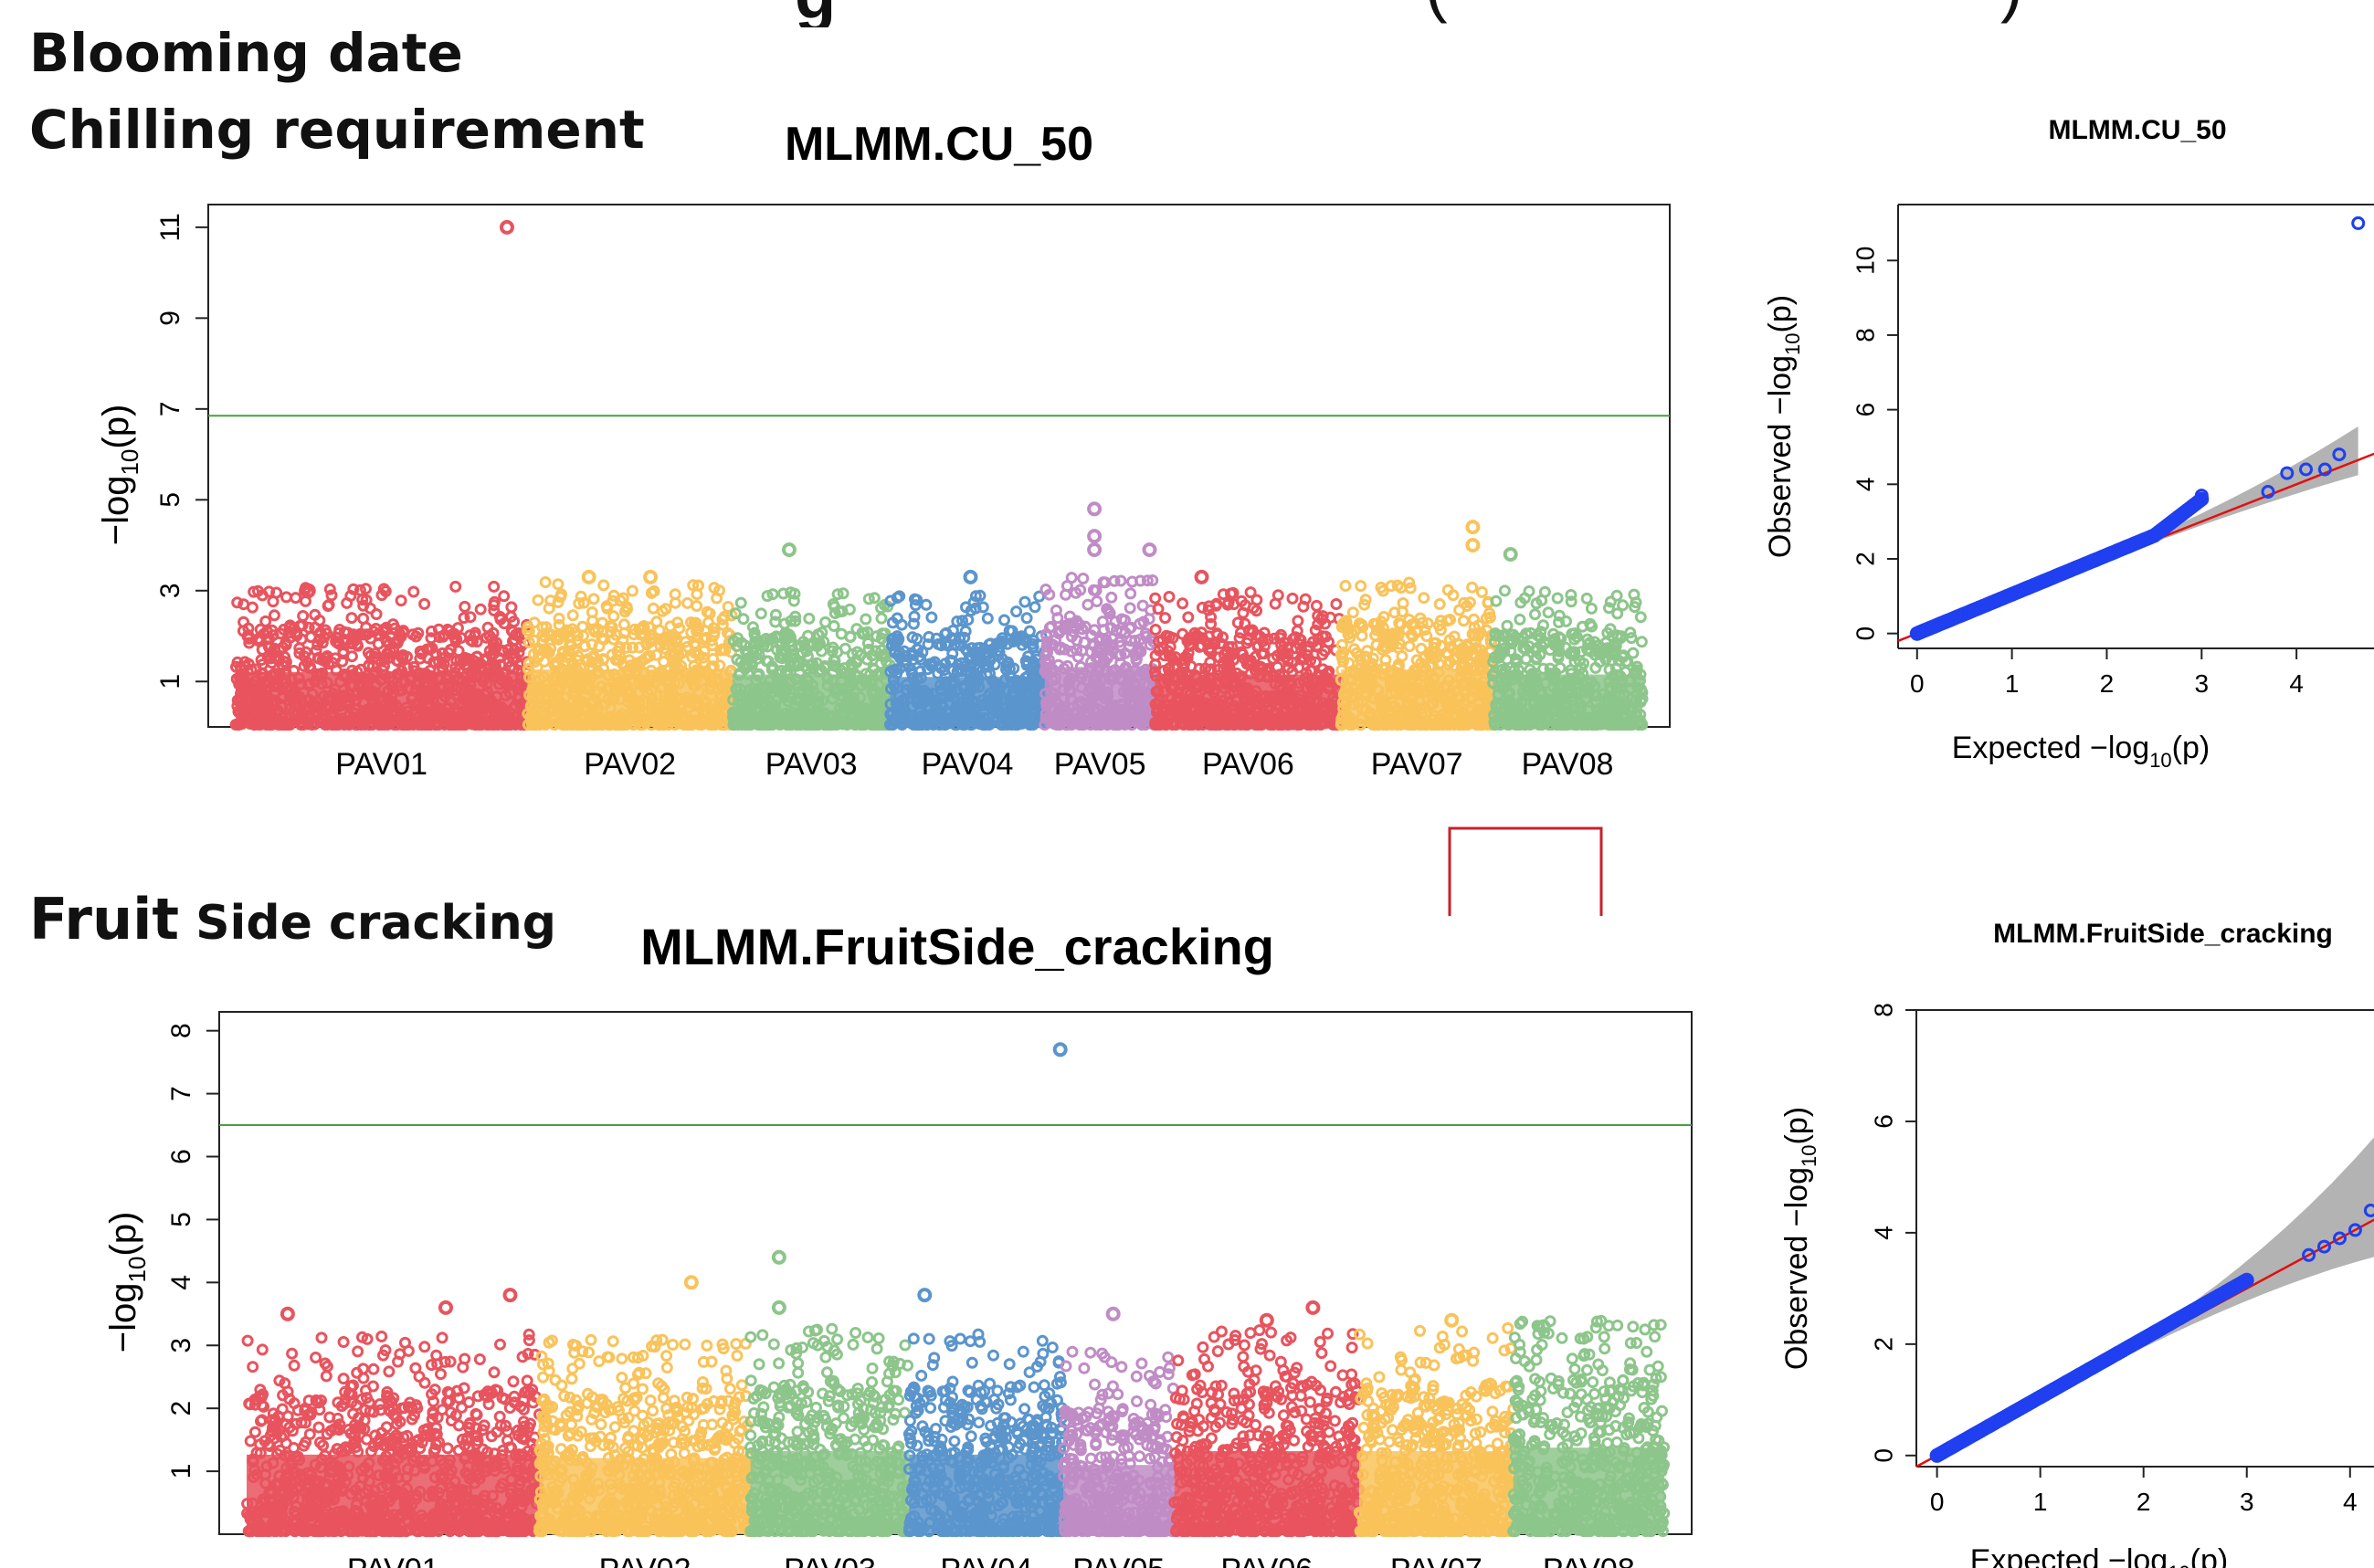  What do you see at coordinates (246, 53) in the screenshot?
I see `label-blooming-date: Blooming date` at bounding box center [246, 53].